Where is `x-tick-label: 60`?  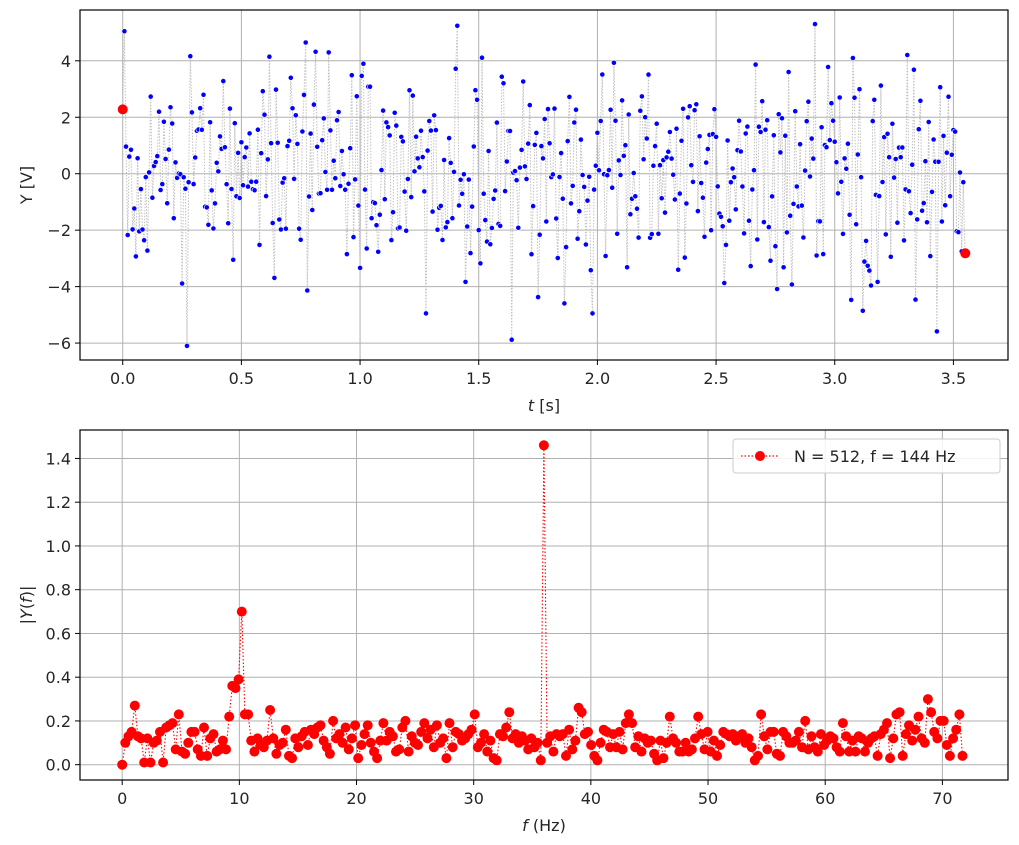
x-tick-label: 60 is located at coordinates (825, 798).